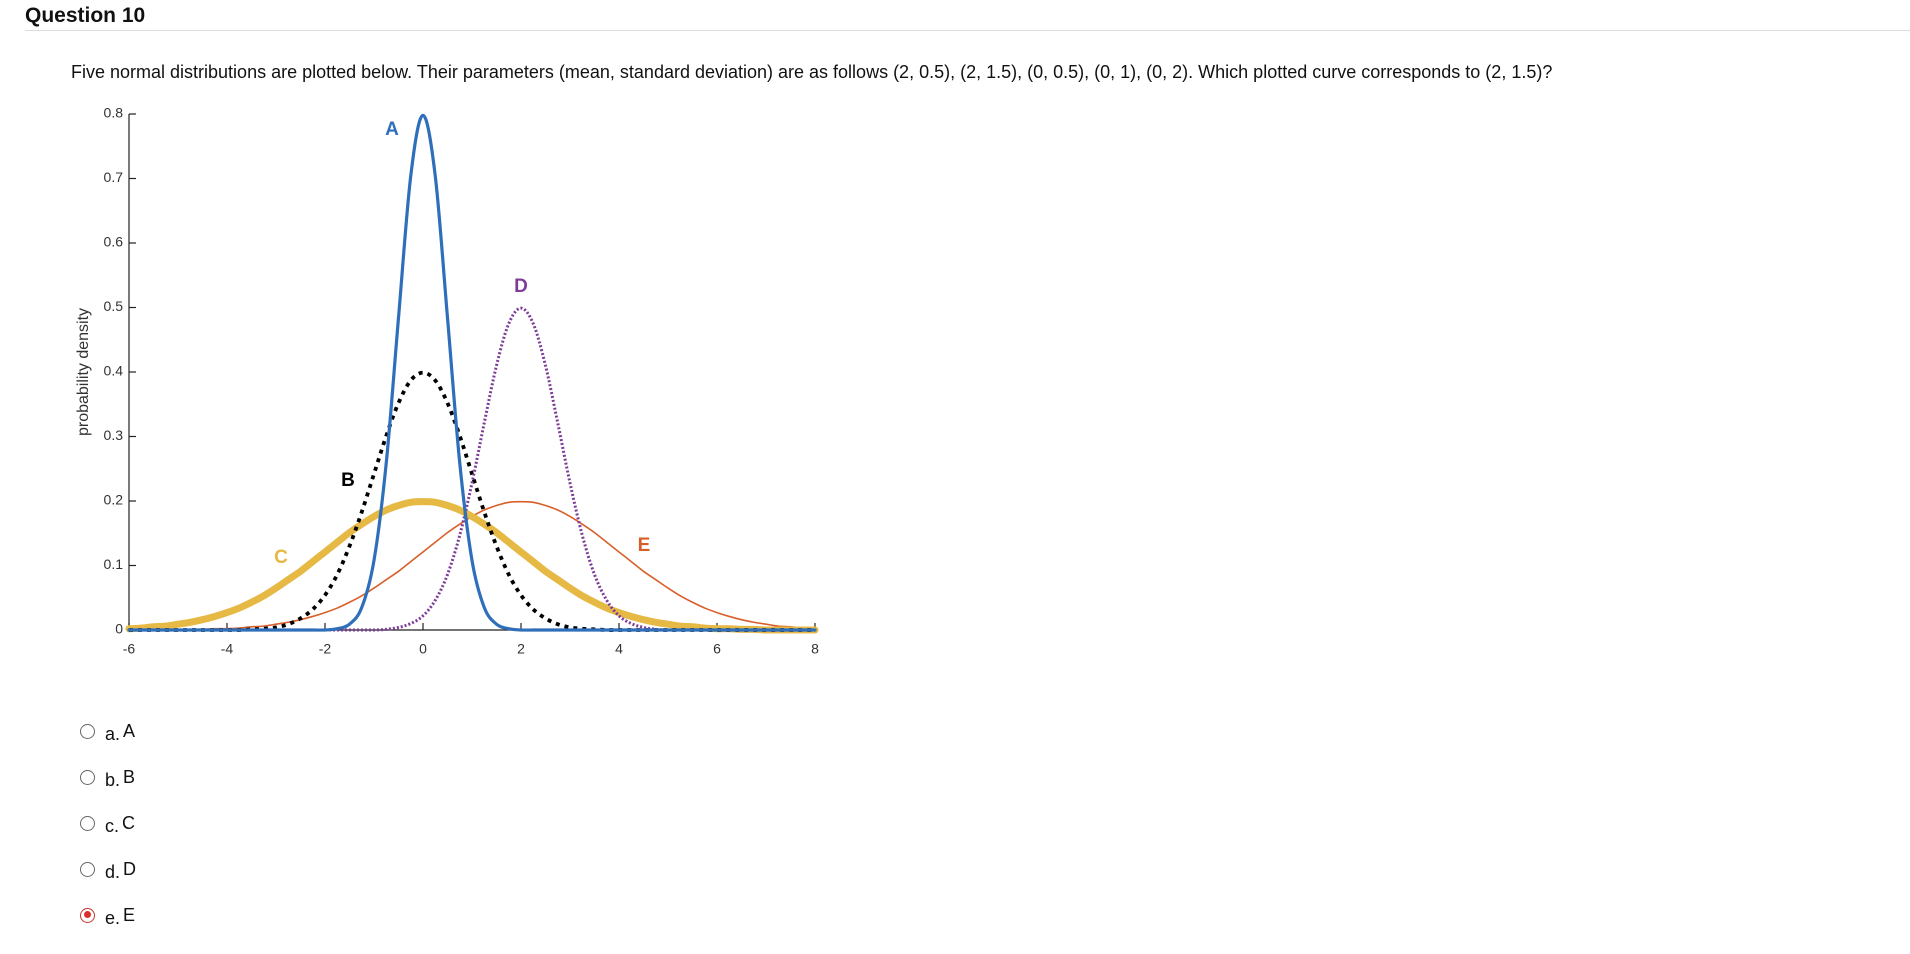 Image resolution: width=1910 pixels, height=954 pixels. What do you see at coordinates (87, 915) in the screenshot?
I see `radio-selected` at bounding box center [87, 915].